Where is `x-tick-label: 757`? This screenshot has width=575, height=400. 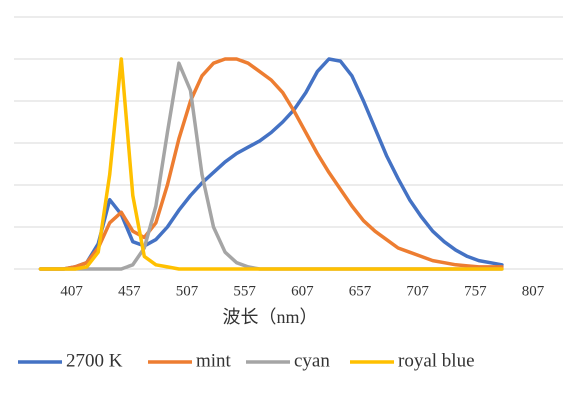
x-tick-label: 757 is located at coordinates (475, 291).